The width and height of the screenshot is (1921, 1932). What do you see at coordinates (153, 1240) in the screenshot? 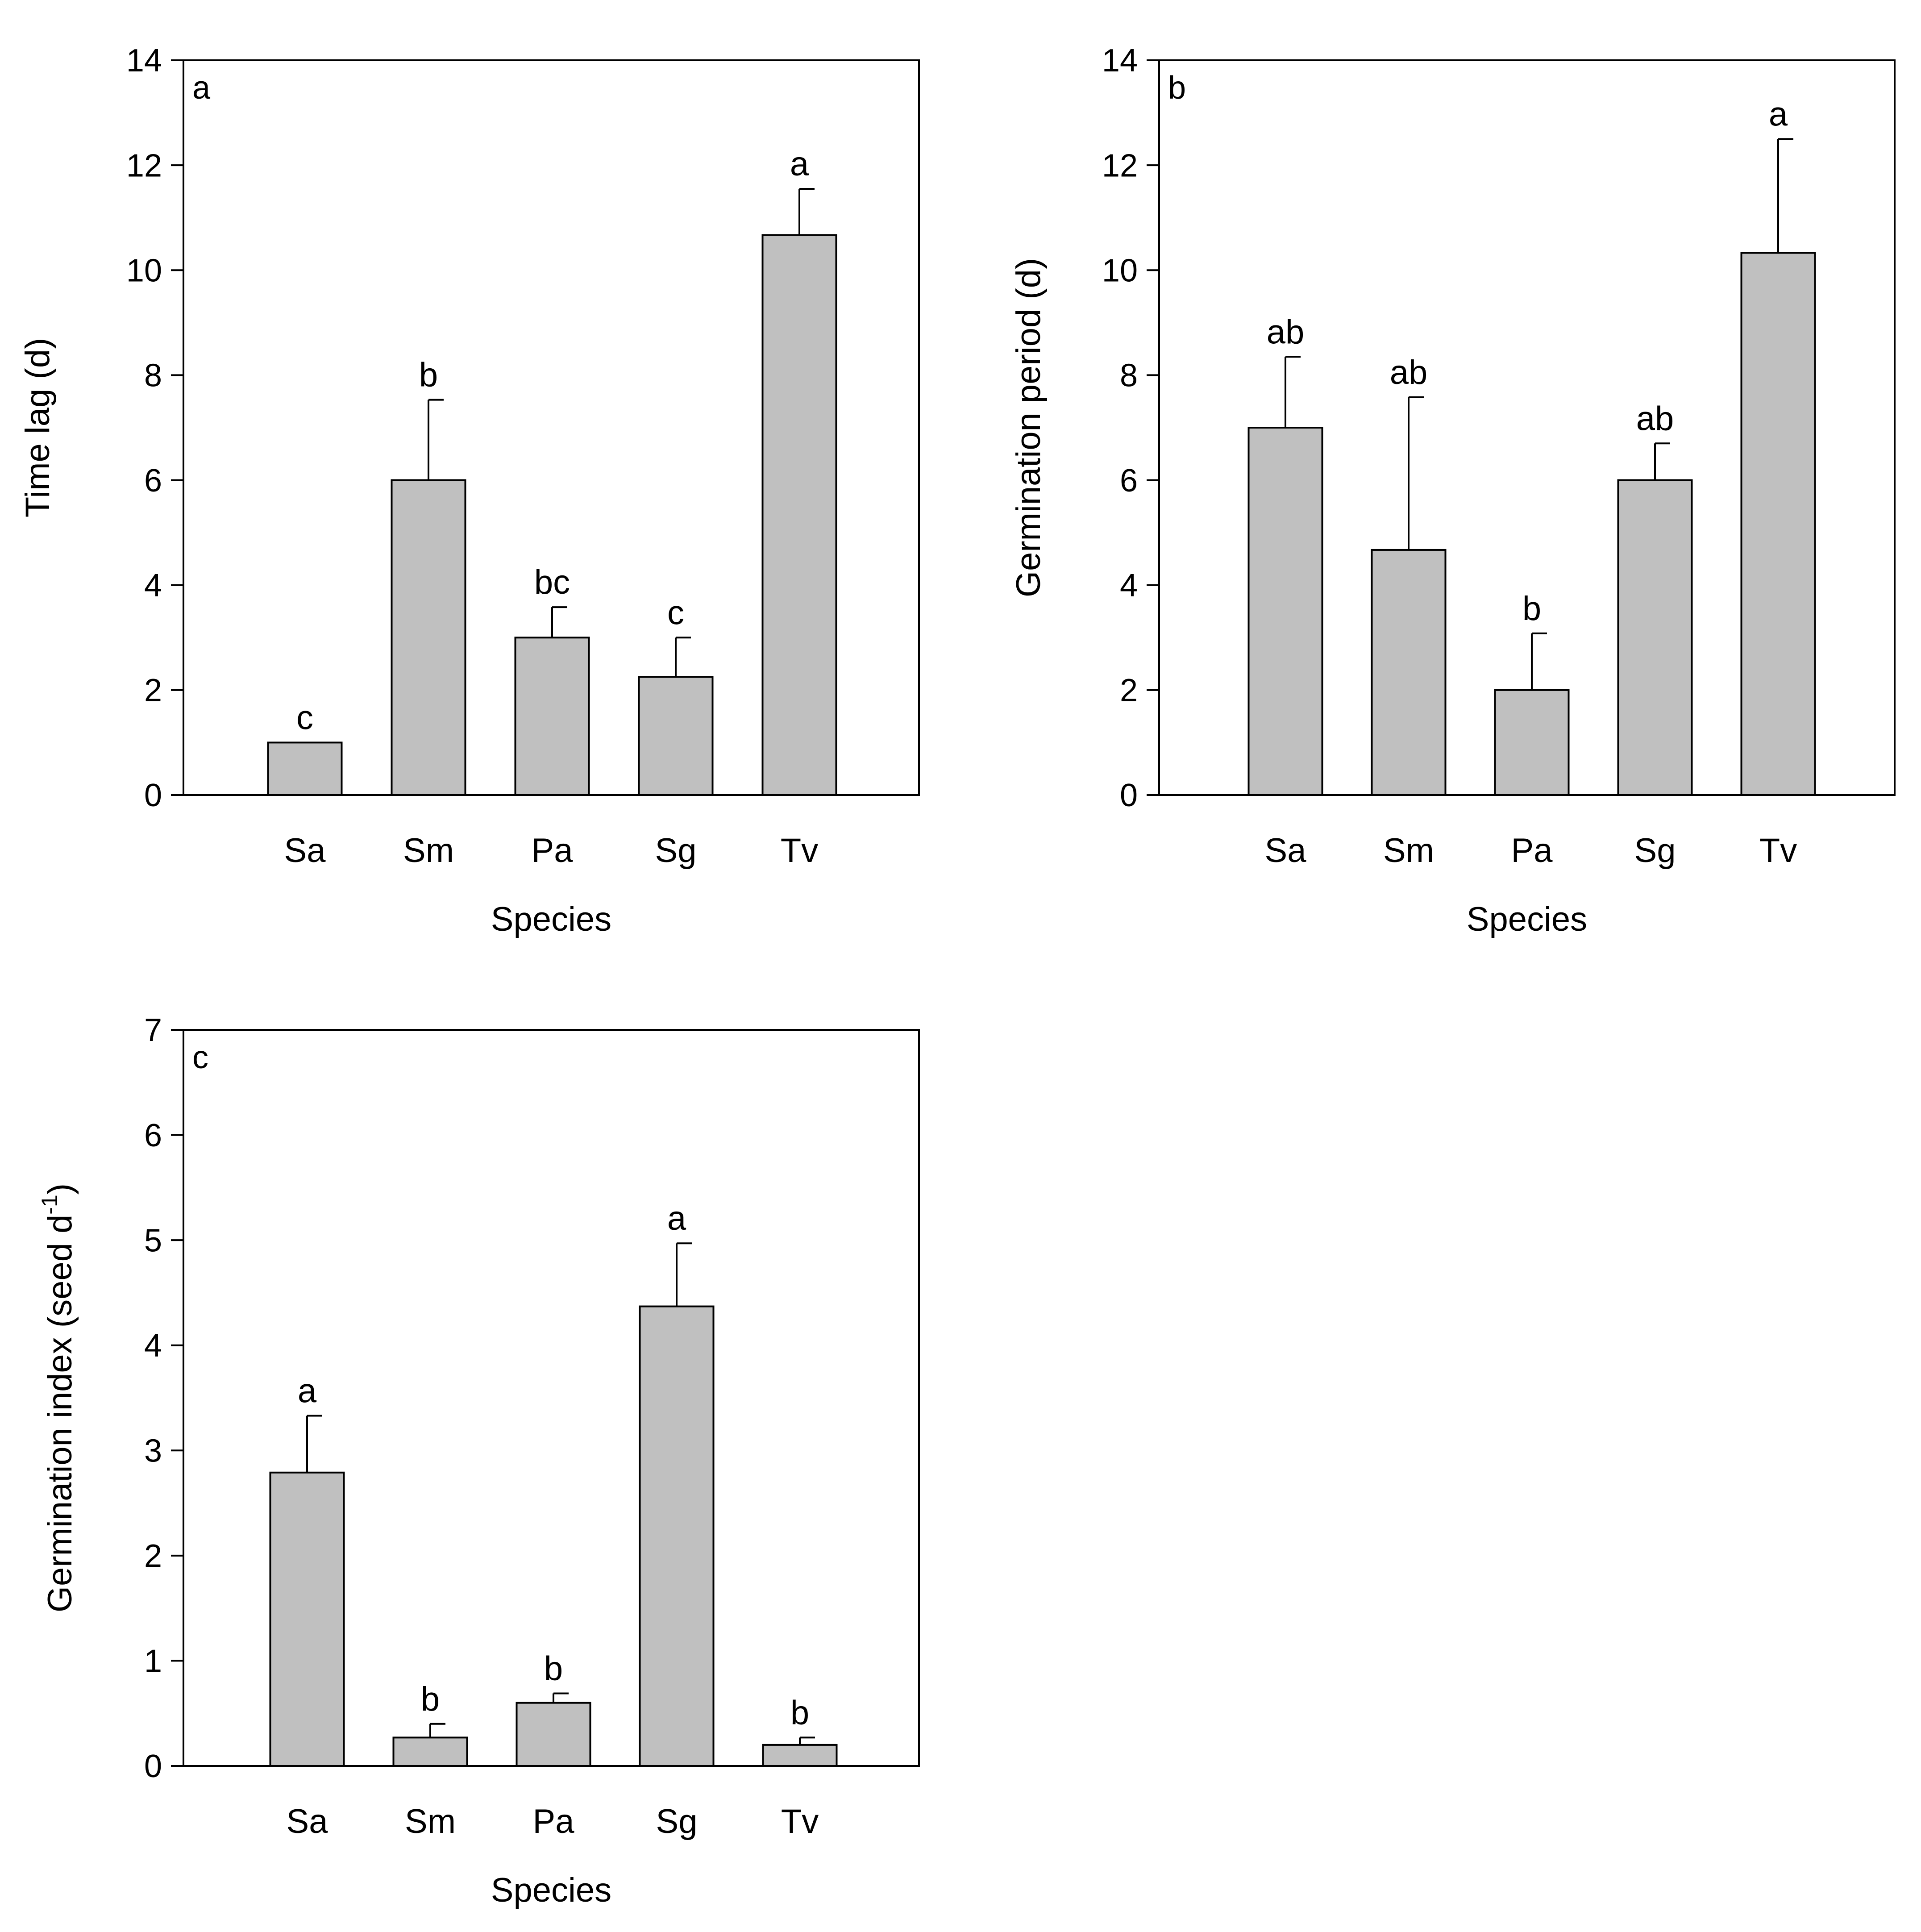
I see `y-tick-label: 5` at bounding box center [153, 1240].